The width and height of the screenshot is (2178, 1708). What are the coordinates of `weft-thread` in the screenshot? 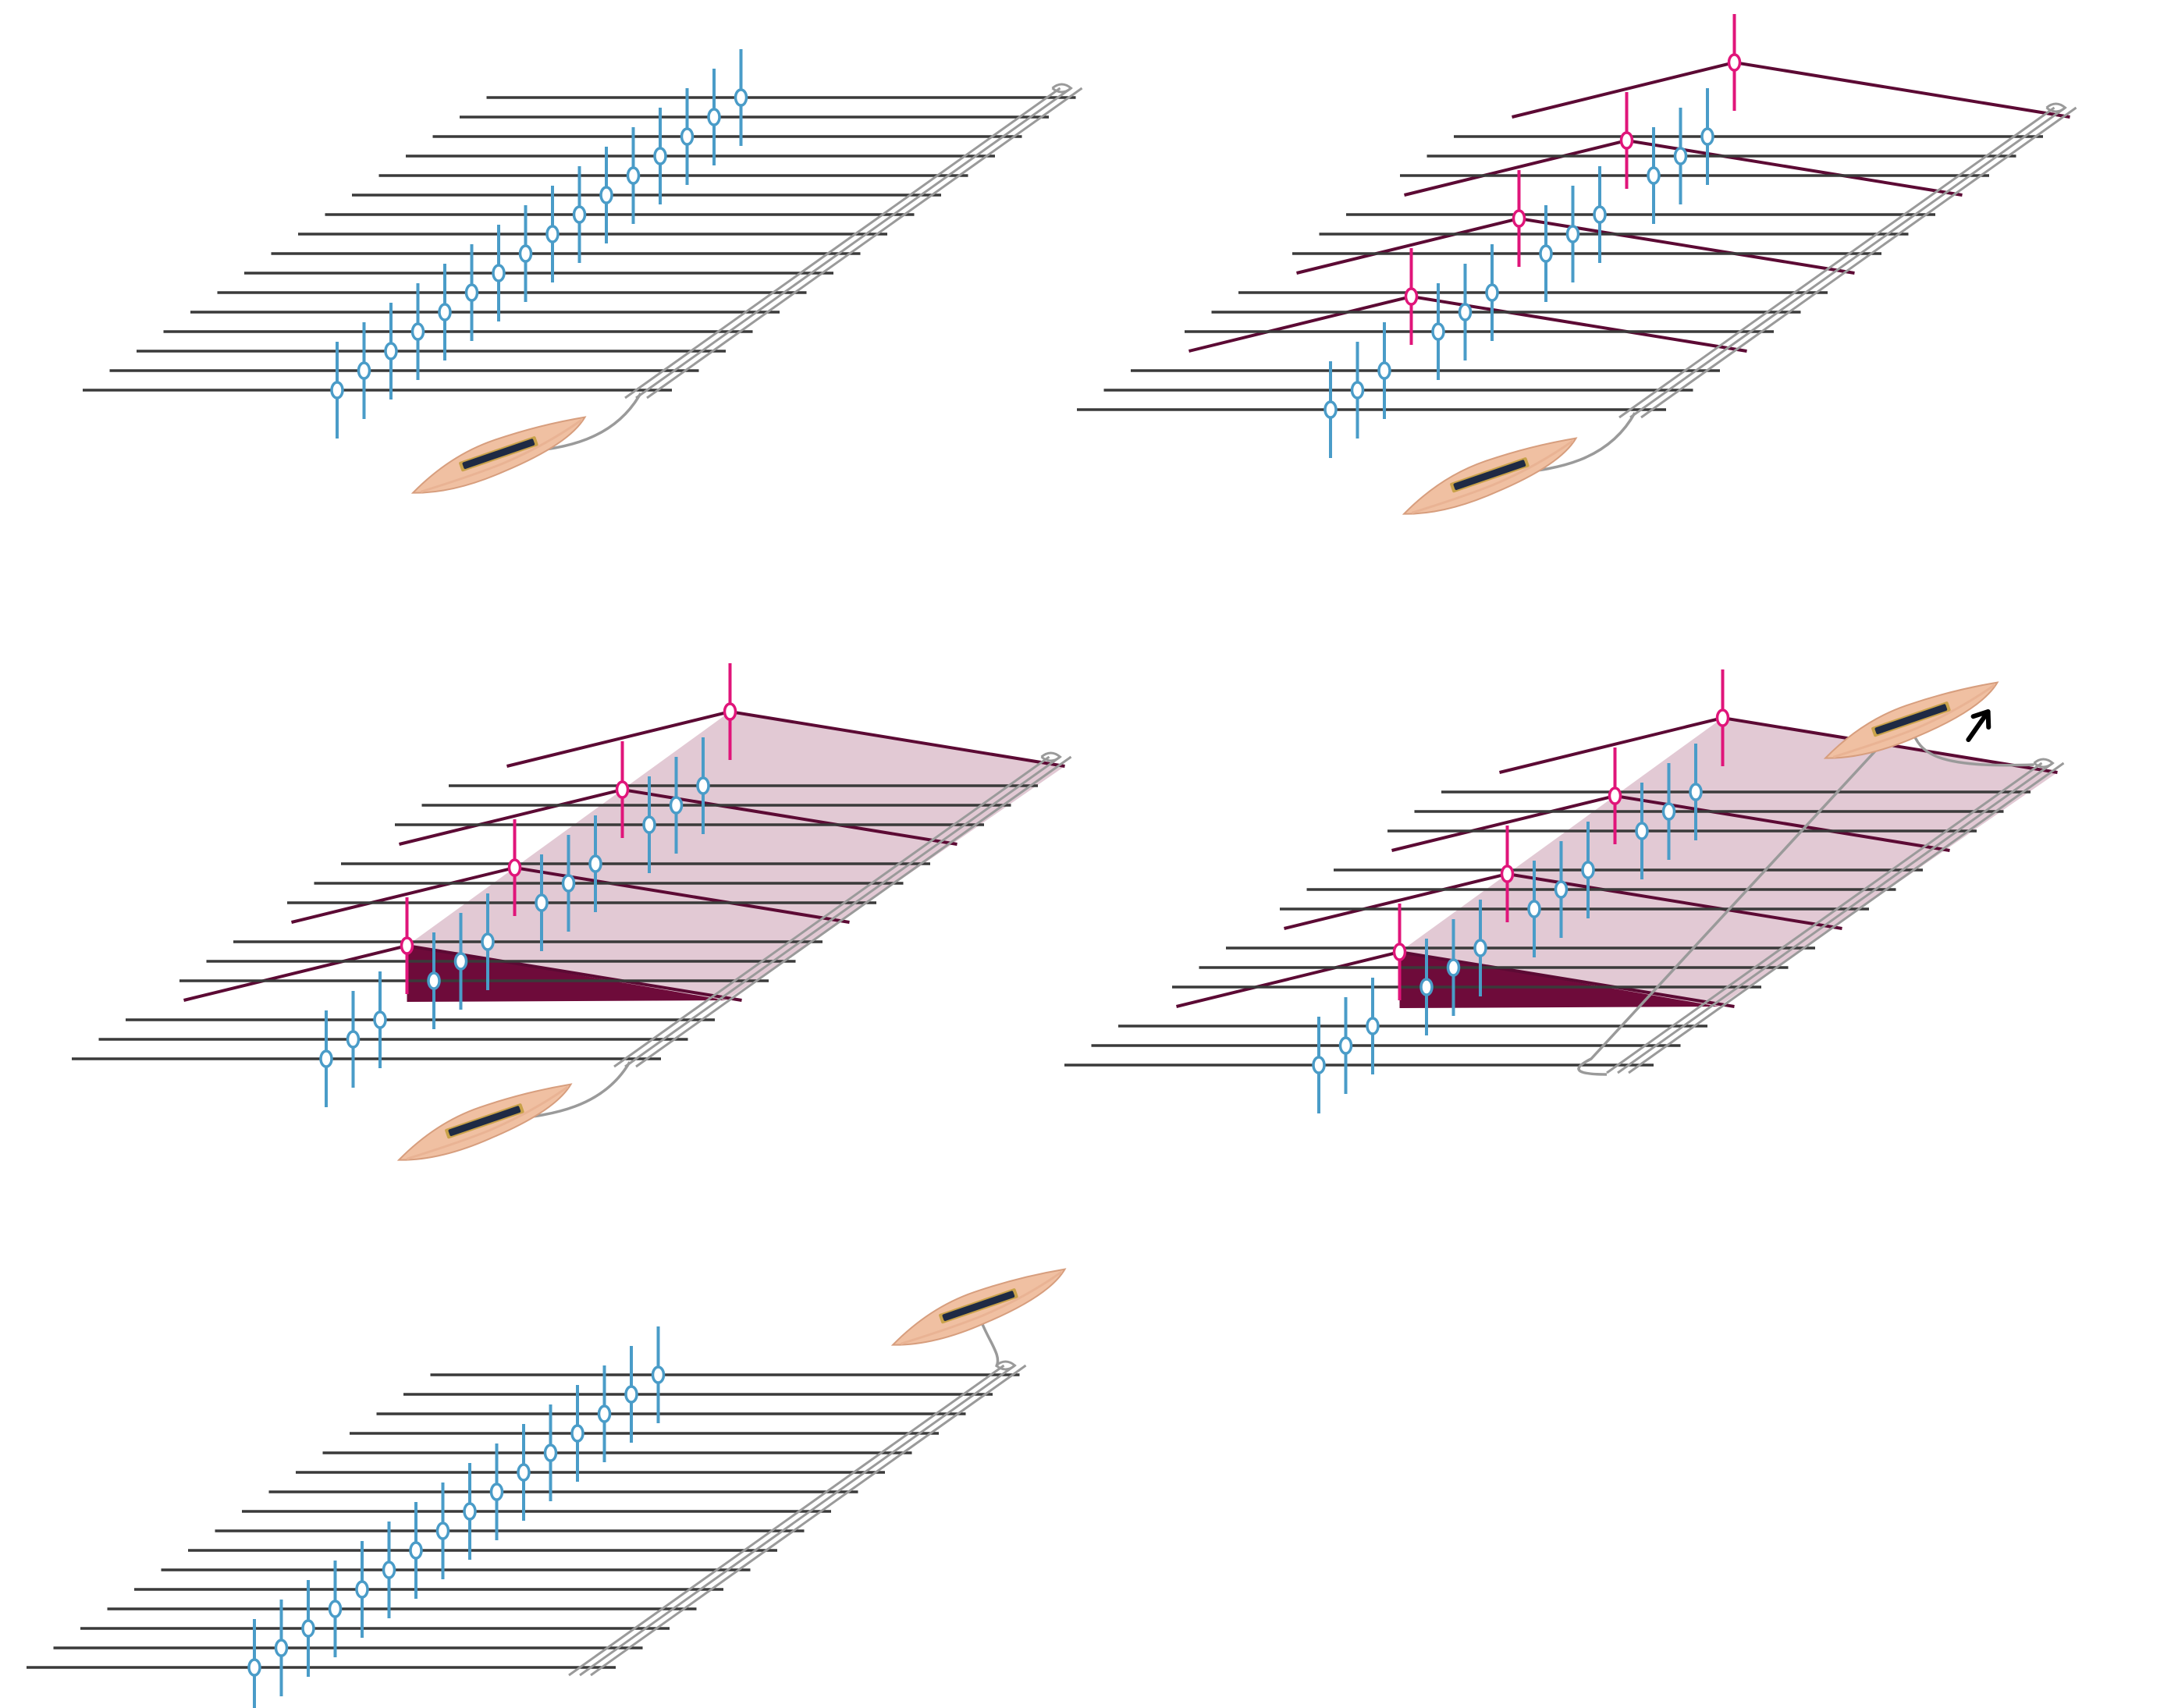 It's located at (1730, 910).